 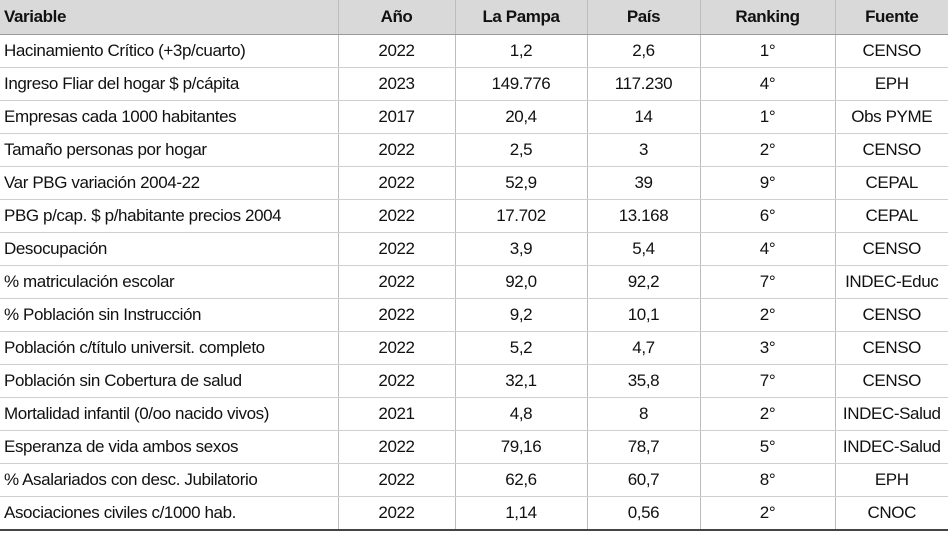 What do you see at coordinates (520, 183) in the screenshot?
I see `table-cell: 52,9` at bounding box center [520, 183].